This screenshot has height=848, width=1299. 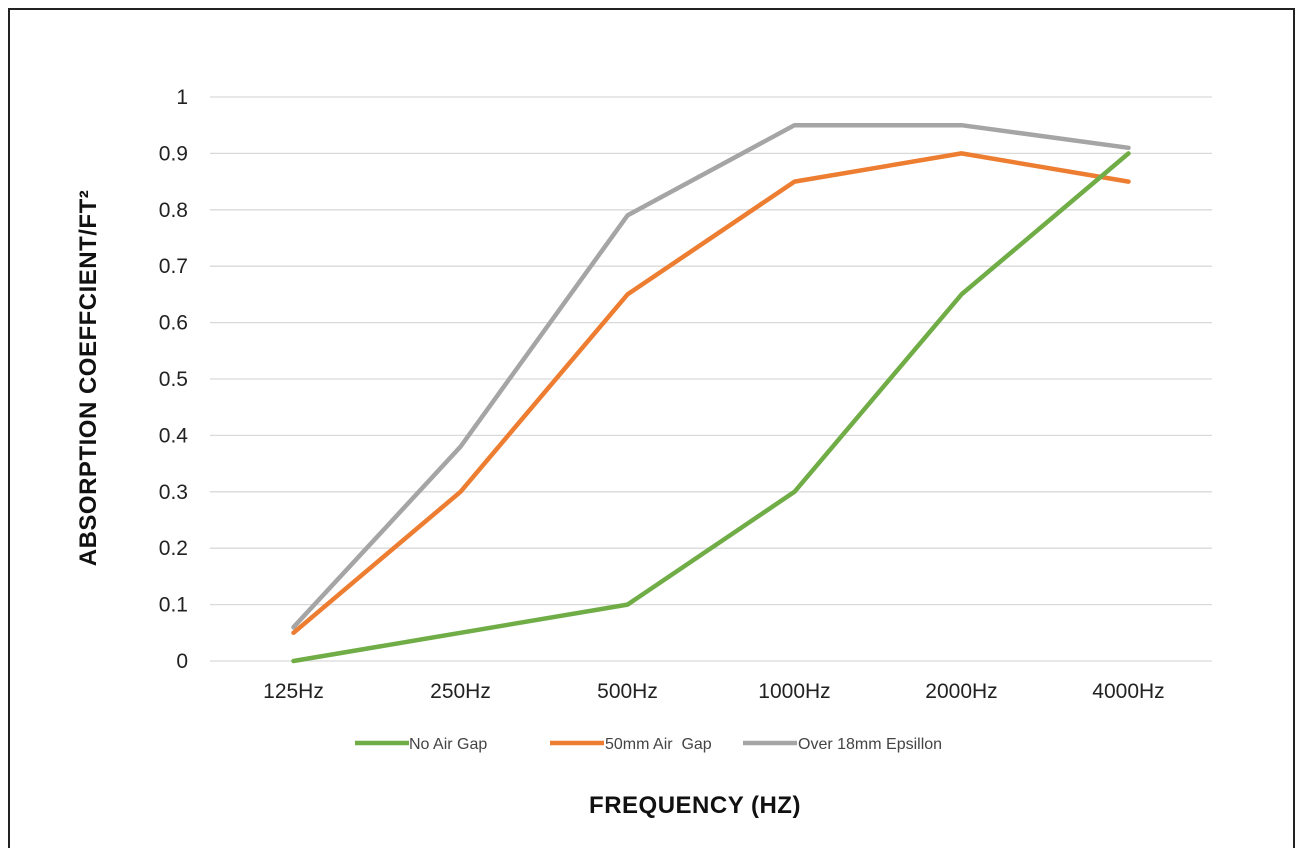 I want to click on y-tick-label: 0.7, so click(x=173, y=266).